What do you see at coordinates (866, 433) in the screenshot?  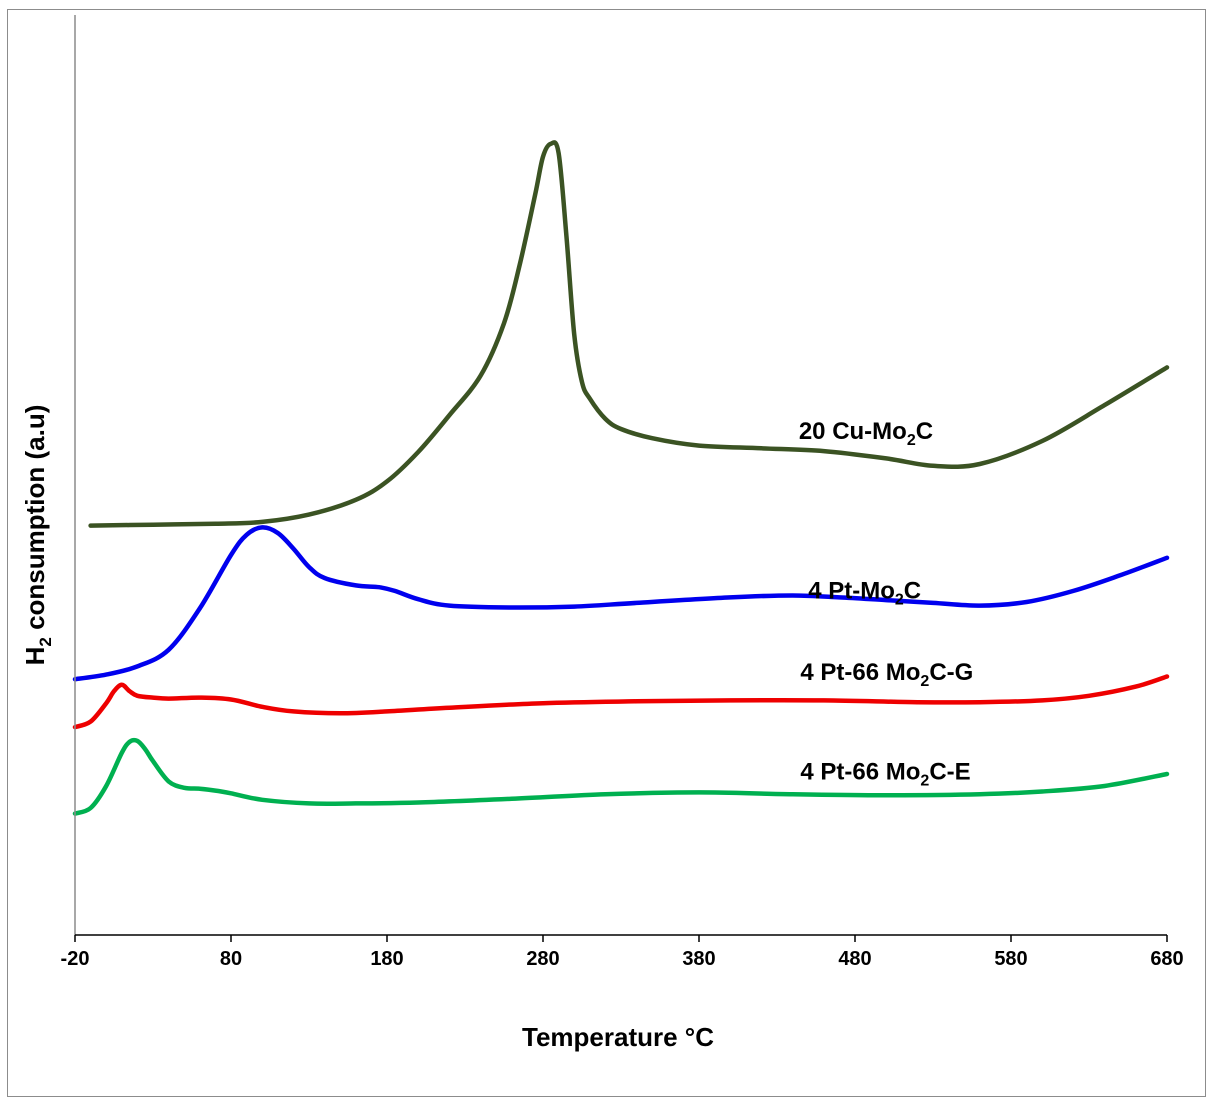 I see `series-label-1: 20 Cu-Mo2C` at bounding box center [866, 433].